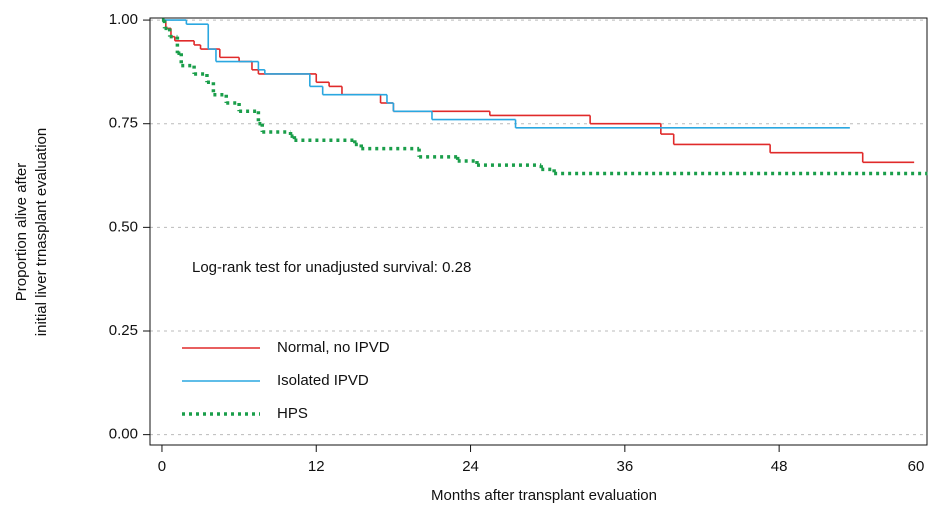  I want to click on y-tick-label: 1.00, so click(123, 19).